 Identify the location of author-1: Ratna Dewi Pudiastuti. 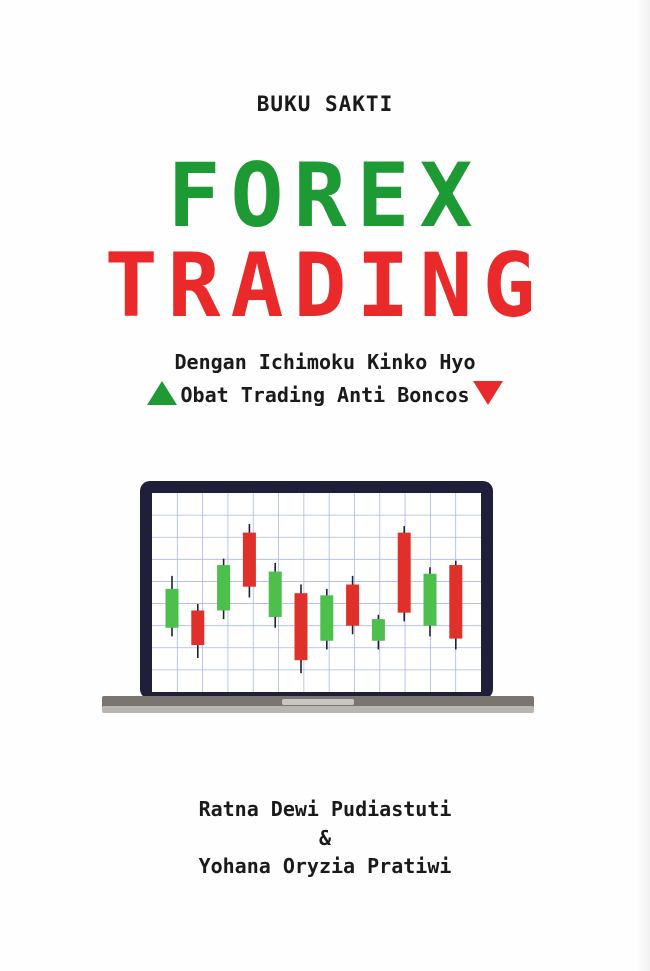
(325, 809).